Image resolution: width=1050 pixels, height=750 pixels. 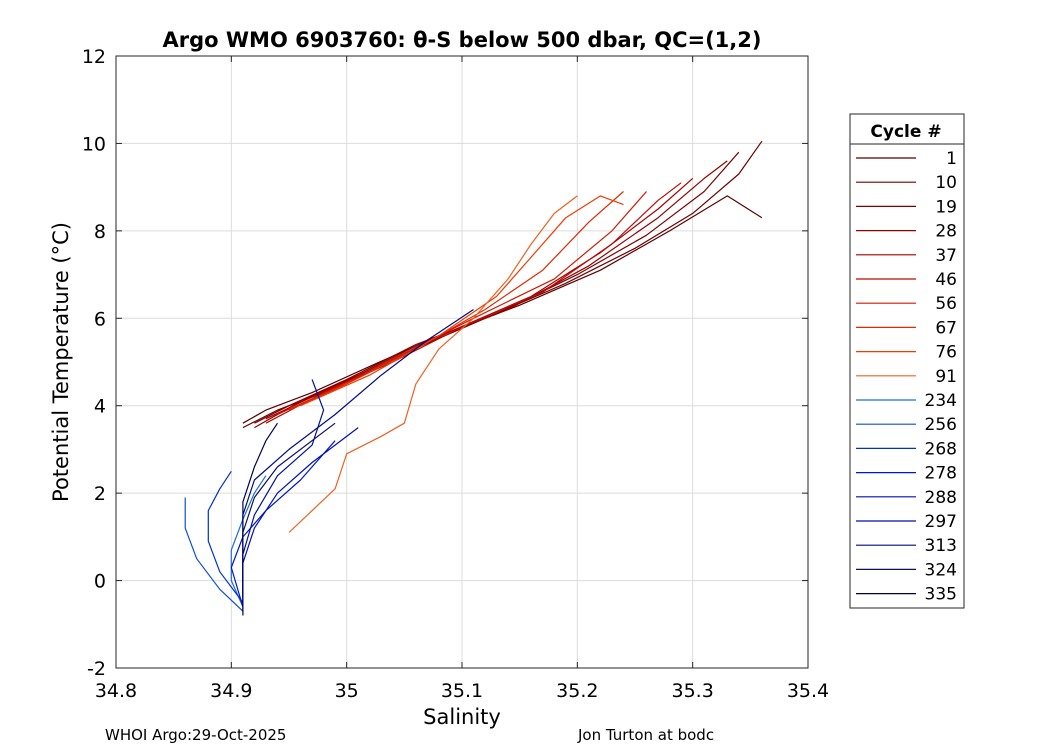 What do you see at coordinates (946, 353) in the screenshot?
I see `legend-label: 76` at bounding box center [946, 353].